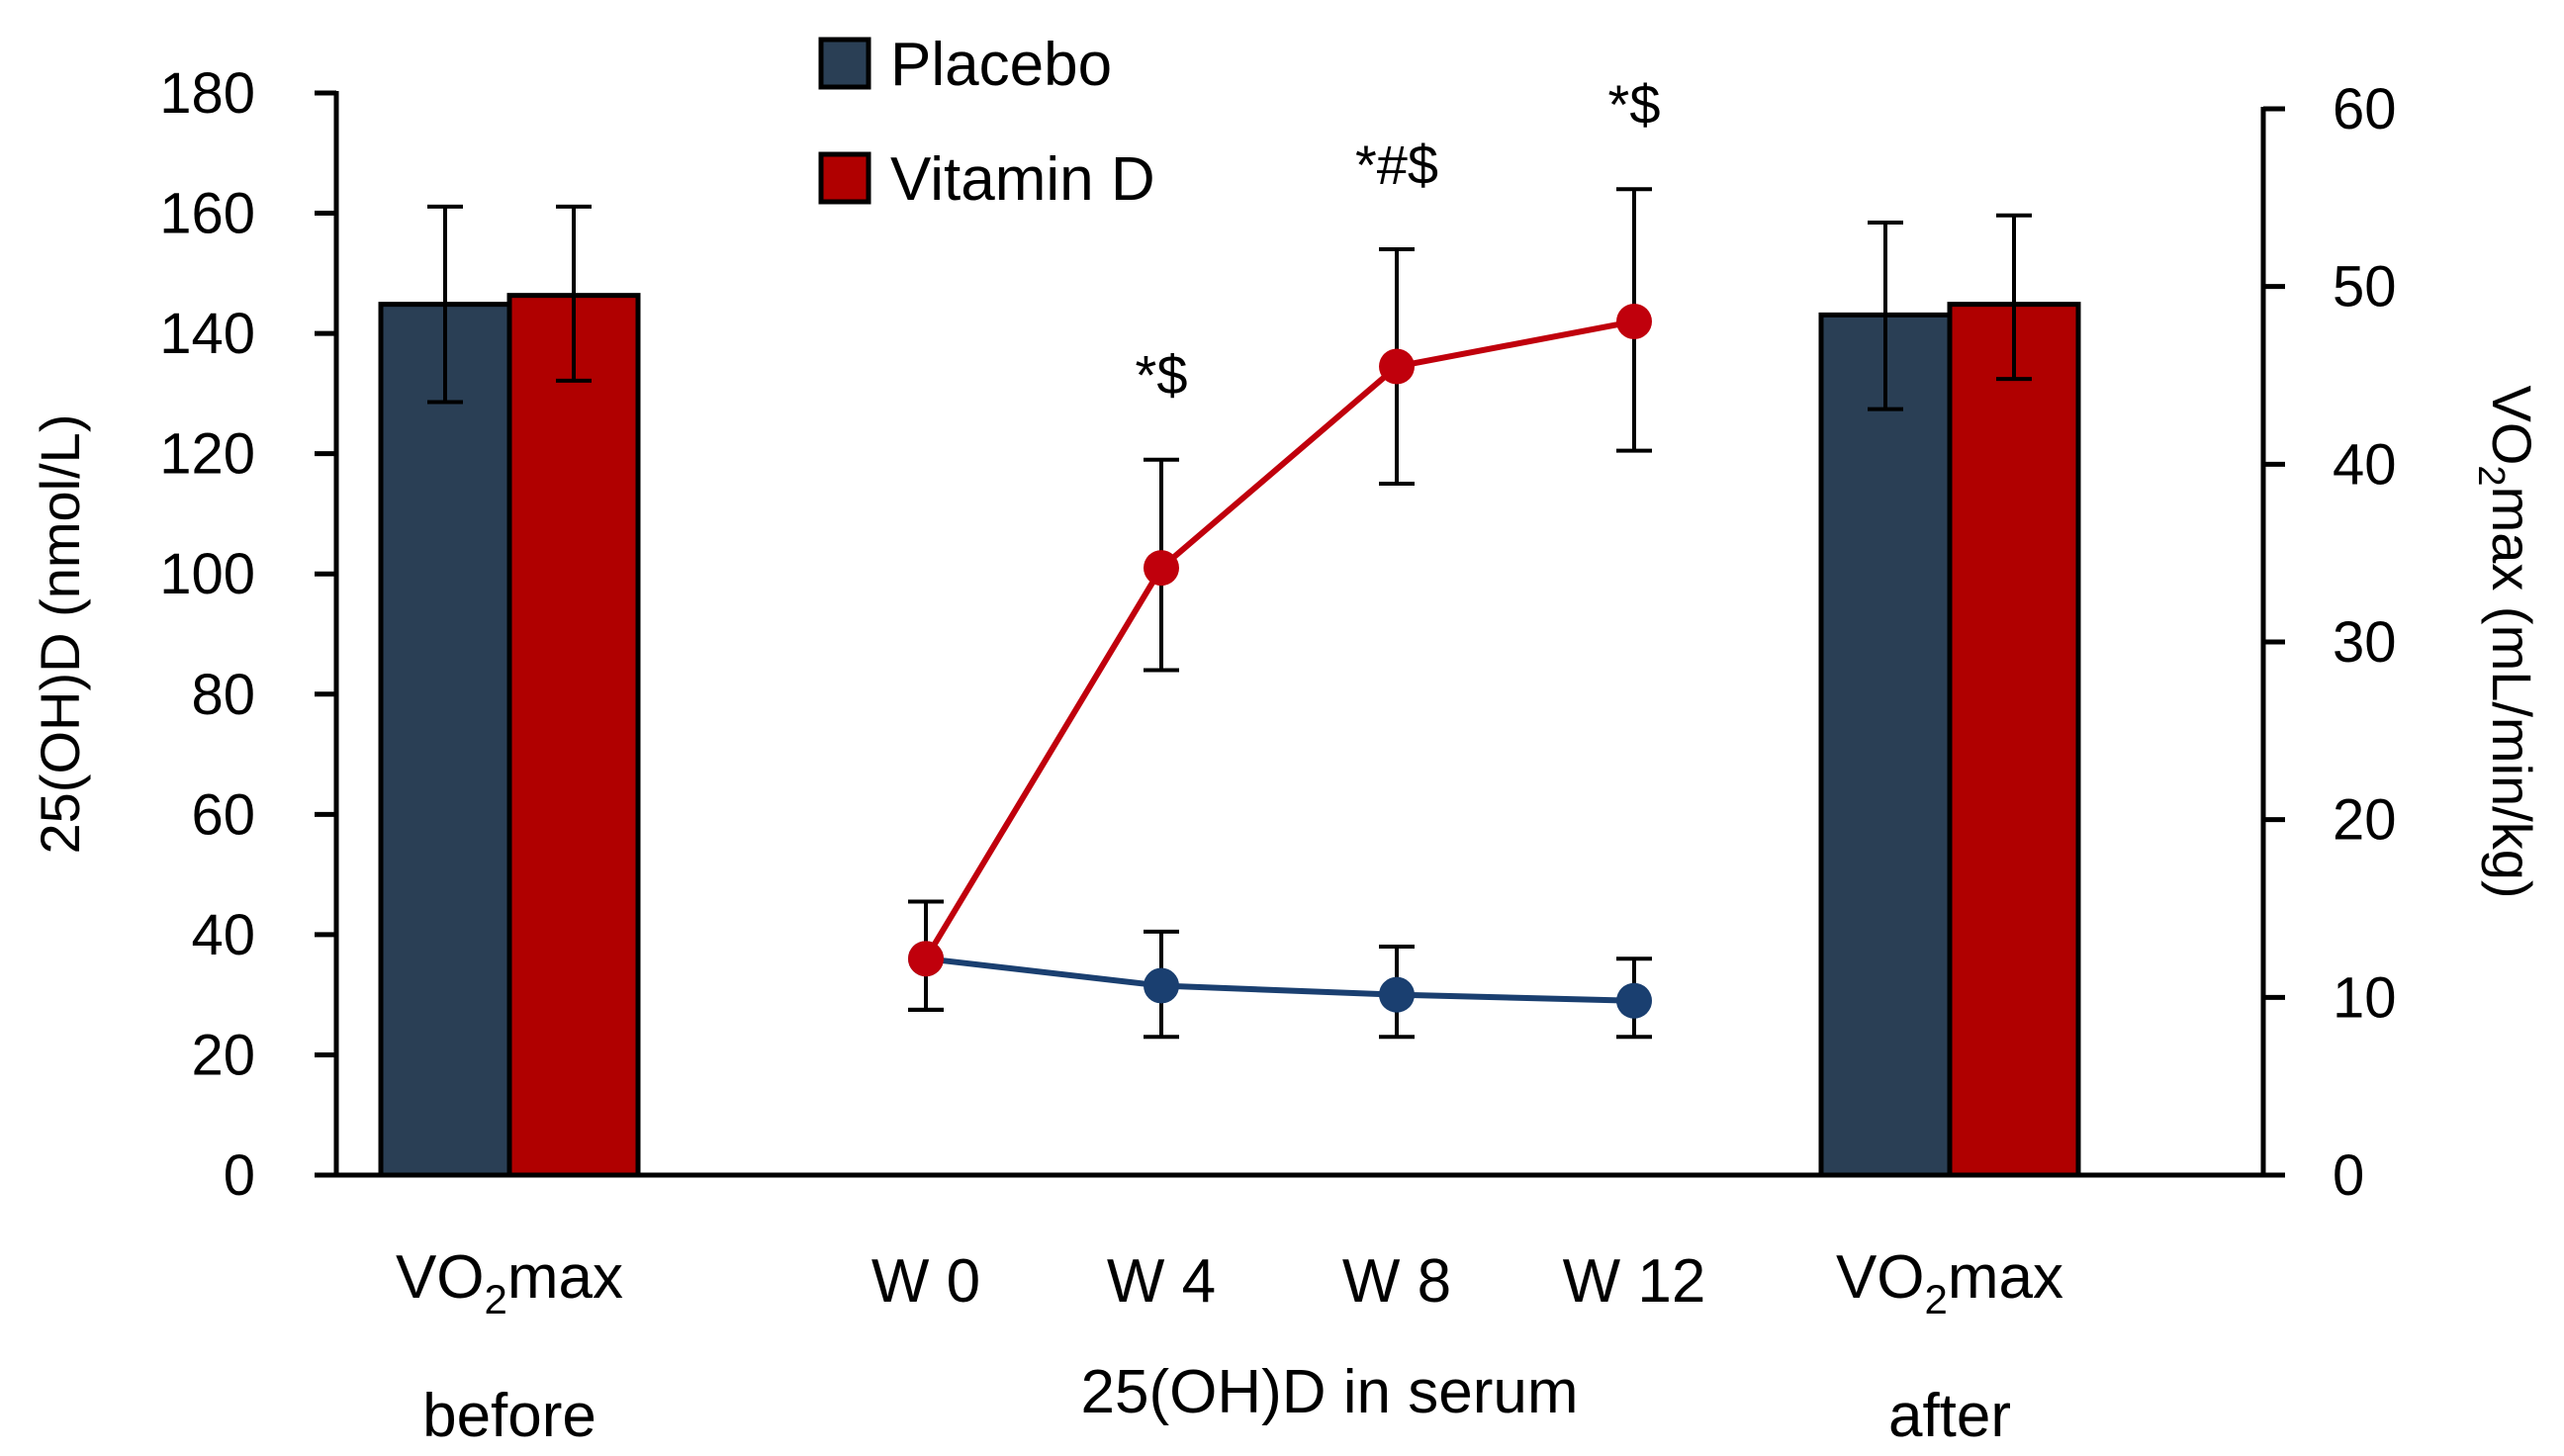 Image resolution: width=2564 pixels, height=1456 pixels. Describe the element at coordinates (1330, 1392) in the screenshot. I see `line-axis-label: 25(OH)D in serum` at that location.